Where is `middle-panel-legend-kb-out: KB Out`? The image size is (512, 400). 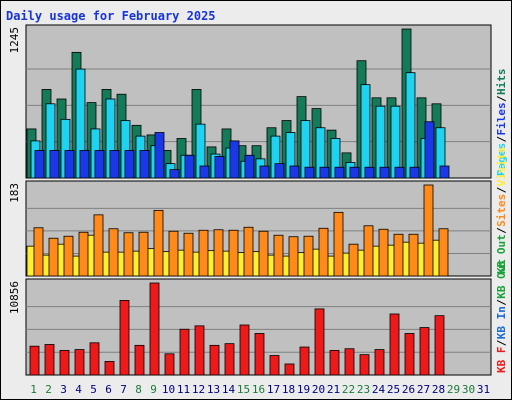
middle-panel-legend-kb-out: KB Out is located at coordinates (501, 254).